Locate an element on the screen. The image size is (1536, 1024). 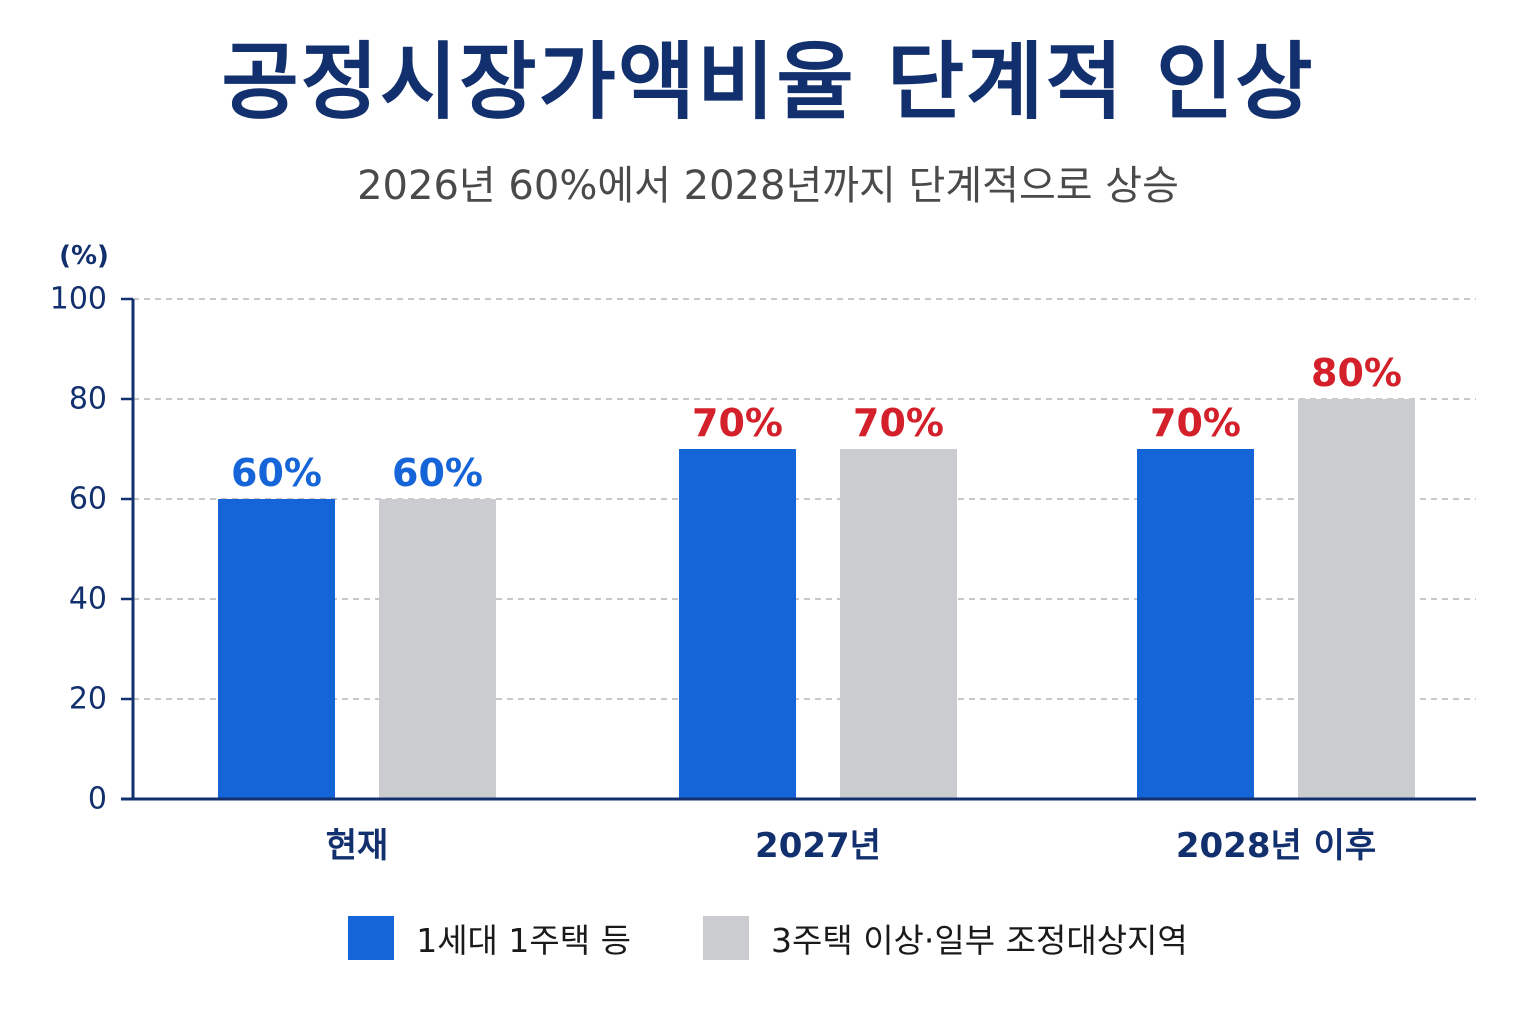
data-labels: 60% 60% 70% 70% 70% 80% is located at coordinates (816, 423).